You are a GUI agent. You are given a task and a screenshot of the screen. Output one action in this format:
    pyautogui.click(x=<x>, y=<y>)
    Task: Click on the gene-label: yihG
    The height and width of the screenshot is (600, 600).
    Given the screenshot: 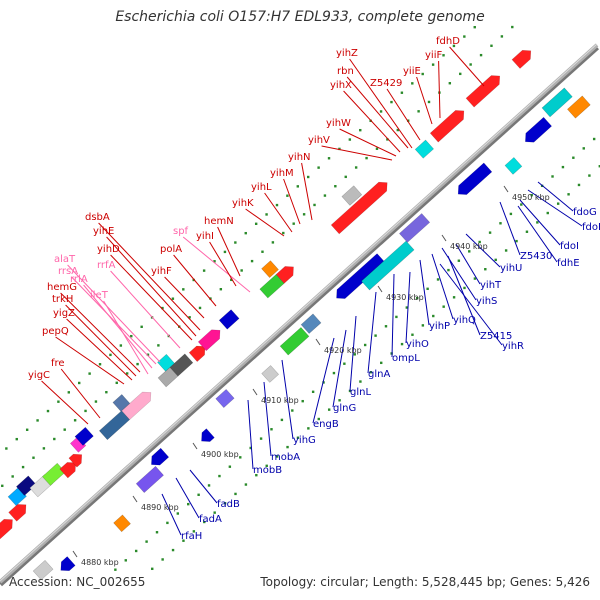 What is the action you would take?
    pyautogui.click(x=304, y=440)
    